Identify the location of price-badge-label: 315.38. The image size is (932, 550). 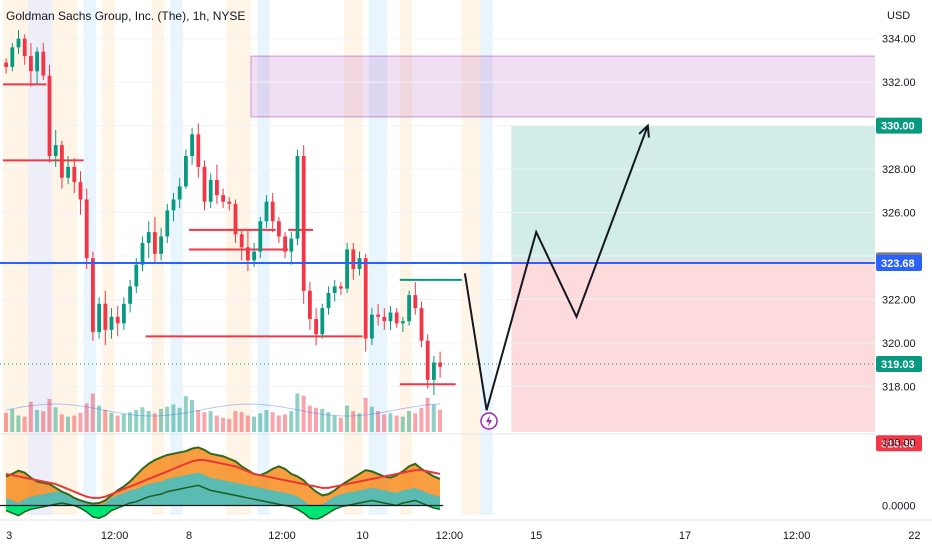
(898, 444).